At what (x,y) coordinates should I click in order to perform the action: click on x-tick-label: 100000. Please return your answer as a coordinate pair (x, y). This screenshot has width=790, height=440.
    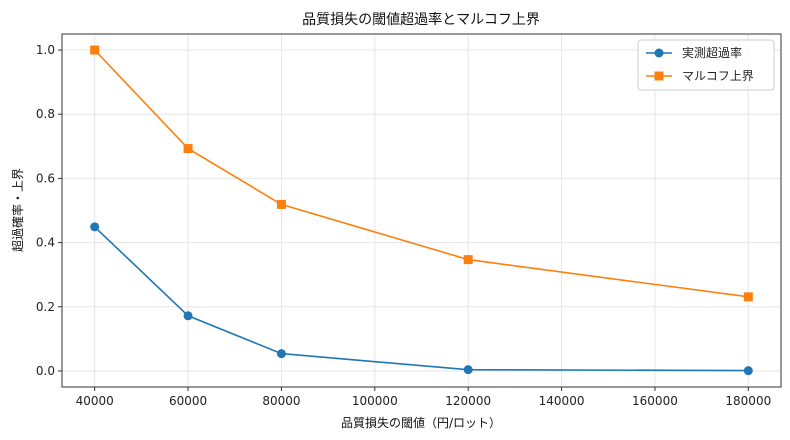
    Looking at the image, I should click on (375, 401).